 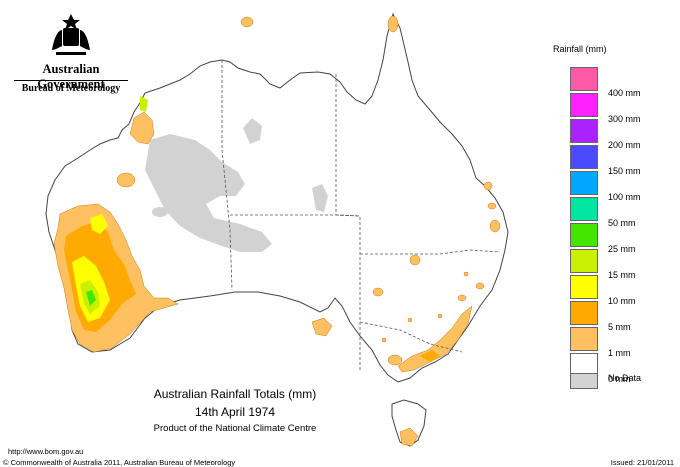 What do you see at coordinates (235, 428) in the screenshot?
I see `map-credit: Product of the National Climate Centre` at bounding box center [235, 428].